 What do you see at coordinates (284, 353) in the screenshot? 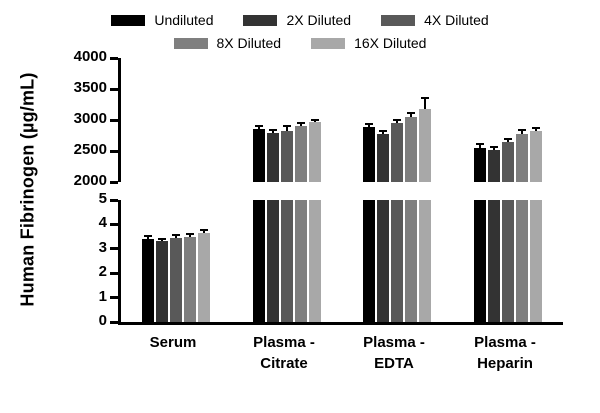
I see `x-category-label: Plasma - Citrate` at bounding box center [284, 353].